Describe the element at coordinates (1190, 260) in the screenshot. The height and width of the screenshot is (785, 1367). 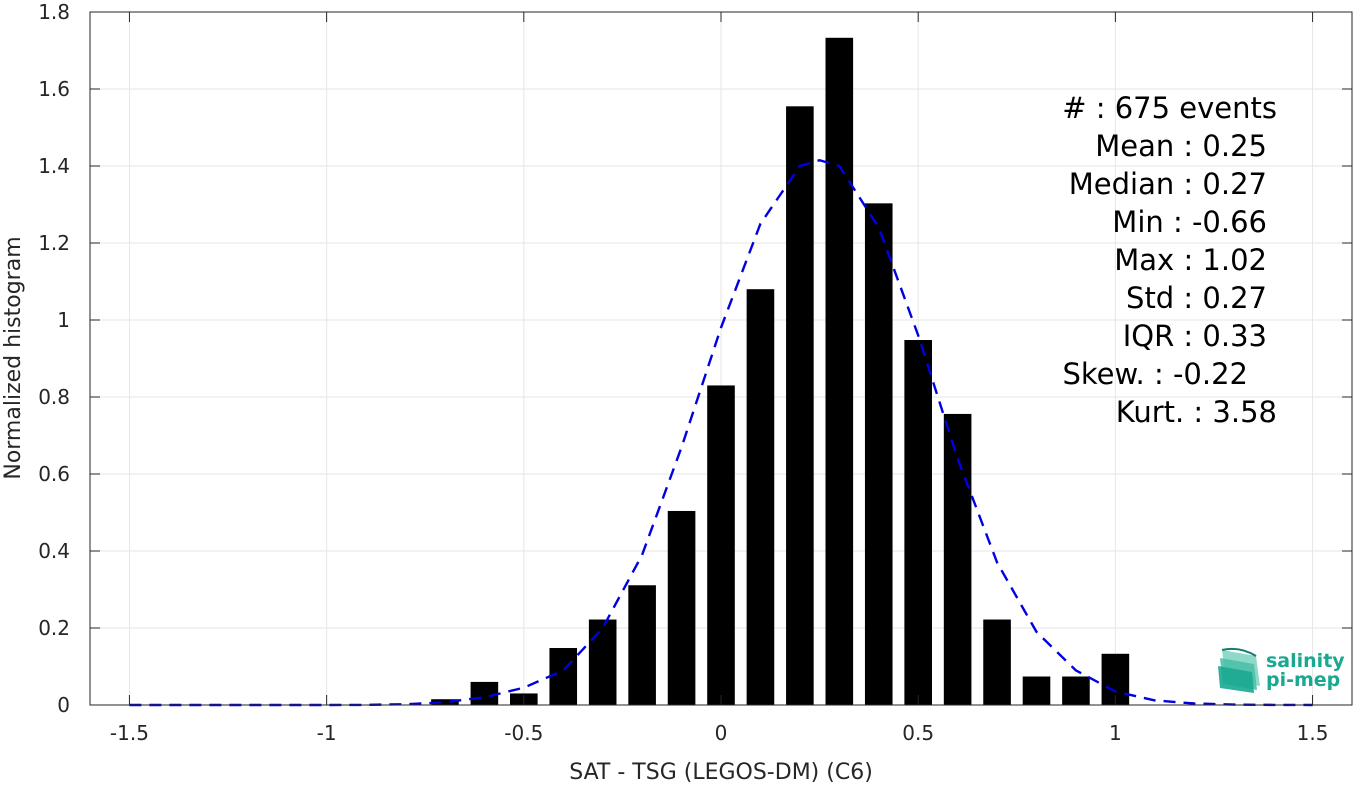
I see `stats-max: Max : 1.02` at that location.